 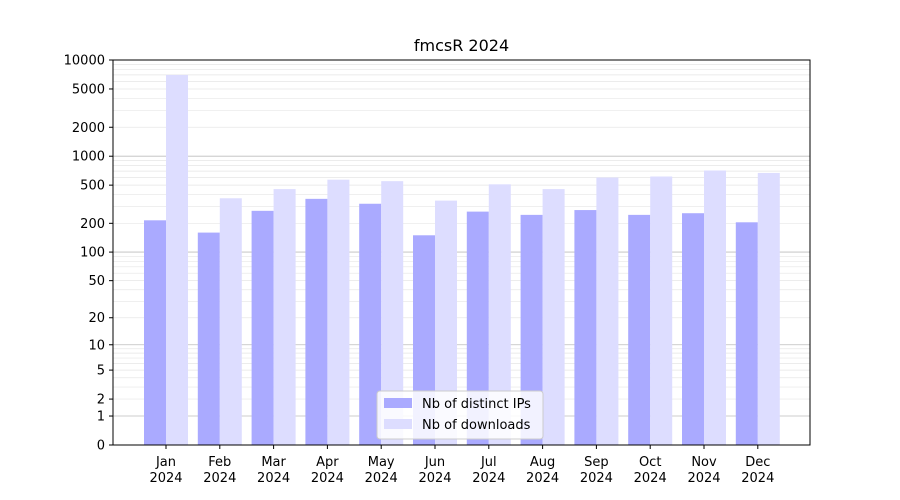 I want to click on y-axis: 0 1 2 5 10 20 50 100 200 500 1000 2000 5000 10000, so click(x=88, y=254).